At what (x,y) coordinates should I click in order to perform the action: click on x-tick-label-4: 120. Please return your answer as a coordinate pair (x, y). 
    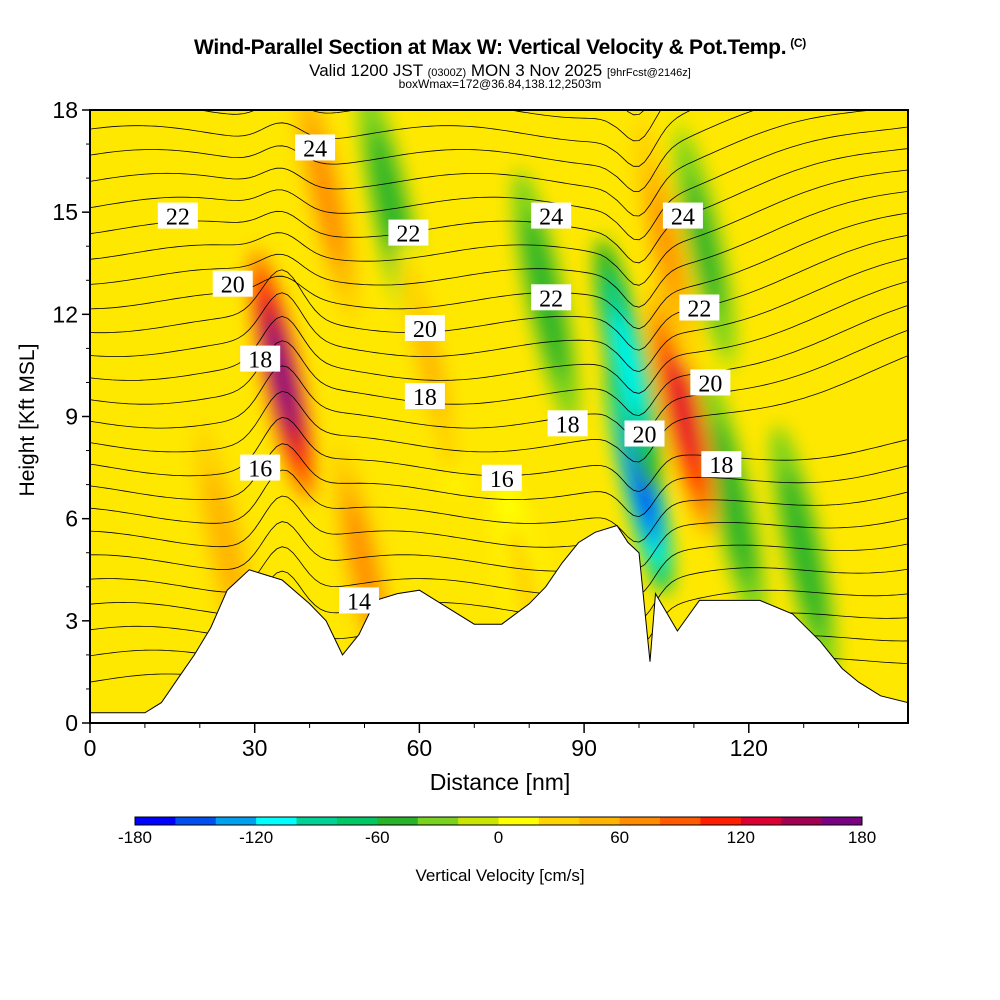
    Looking at the image, I should click on (749, 748).